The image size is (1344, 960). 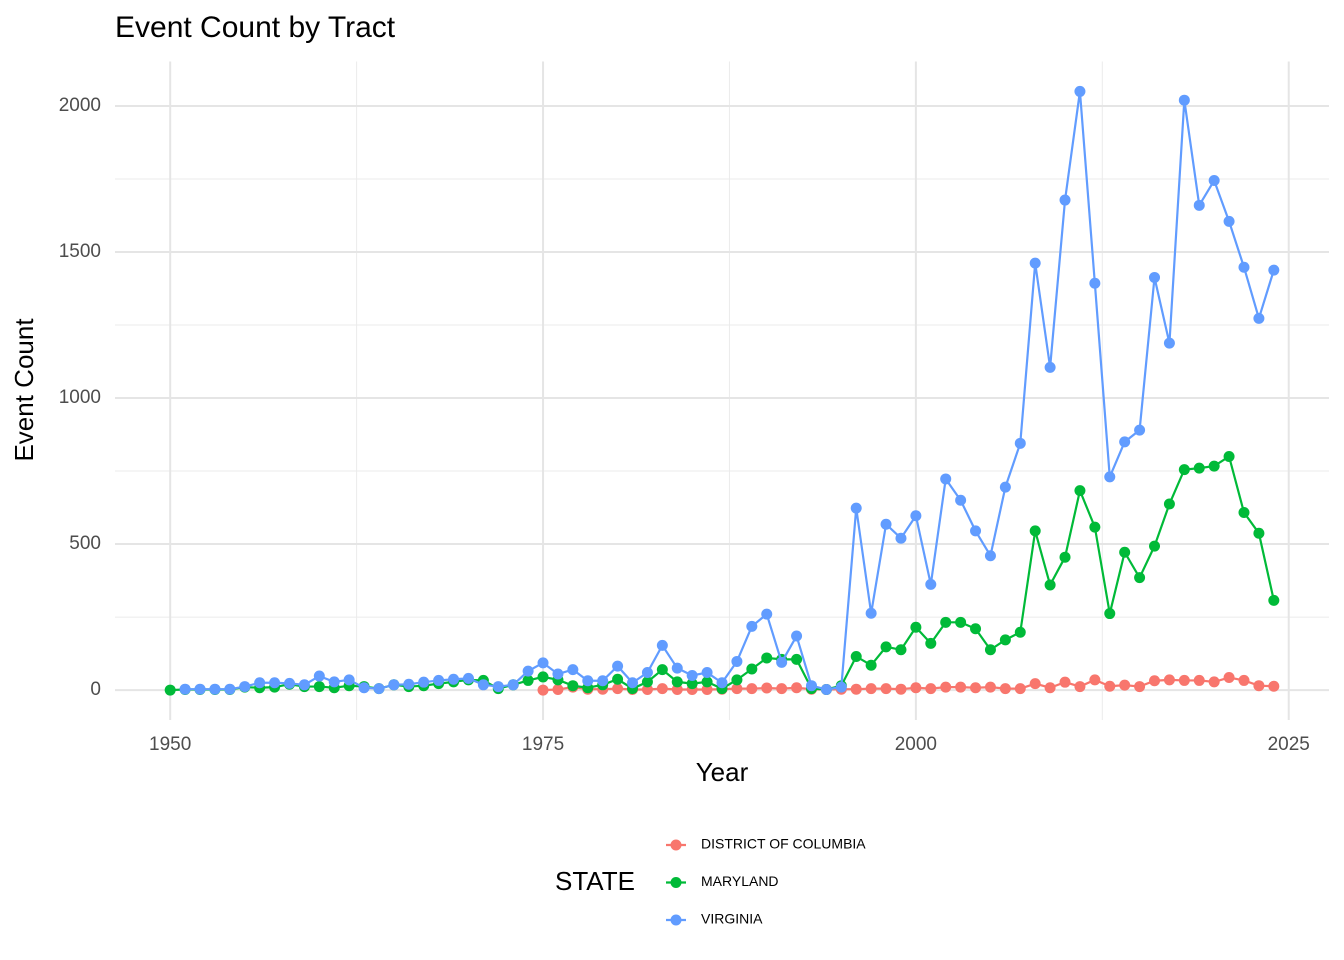 I want to click on x-tick-label: 2000, so click(x=916, y=744).